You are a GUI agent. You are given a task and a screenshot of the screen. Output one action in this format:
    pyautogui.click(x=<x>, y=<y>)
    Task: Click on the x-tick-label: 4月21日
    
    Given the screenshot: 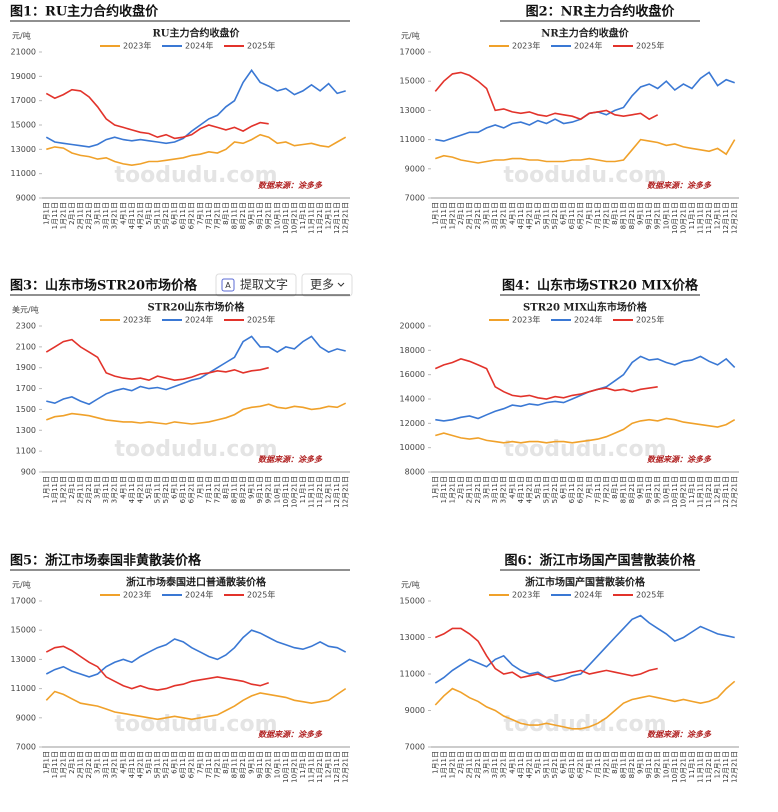 What is the action you would take?
    pyautogui.click(x=140, y=764)
    